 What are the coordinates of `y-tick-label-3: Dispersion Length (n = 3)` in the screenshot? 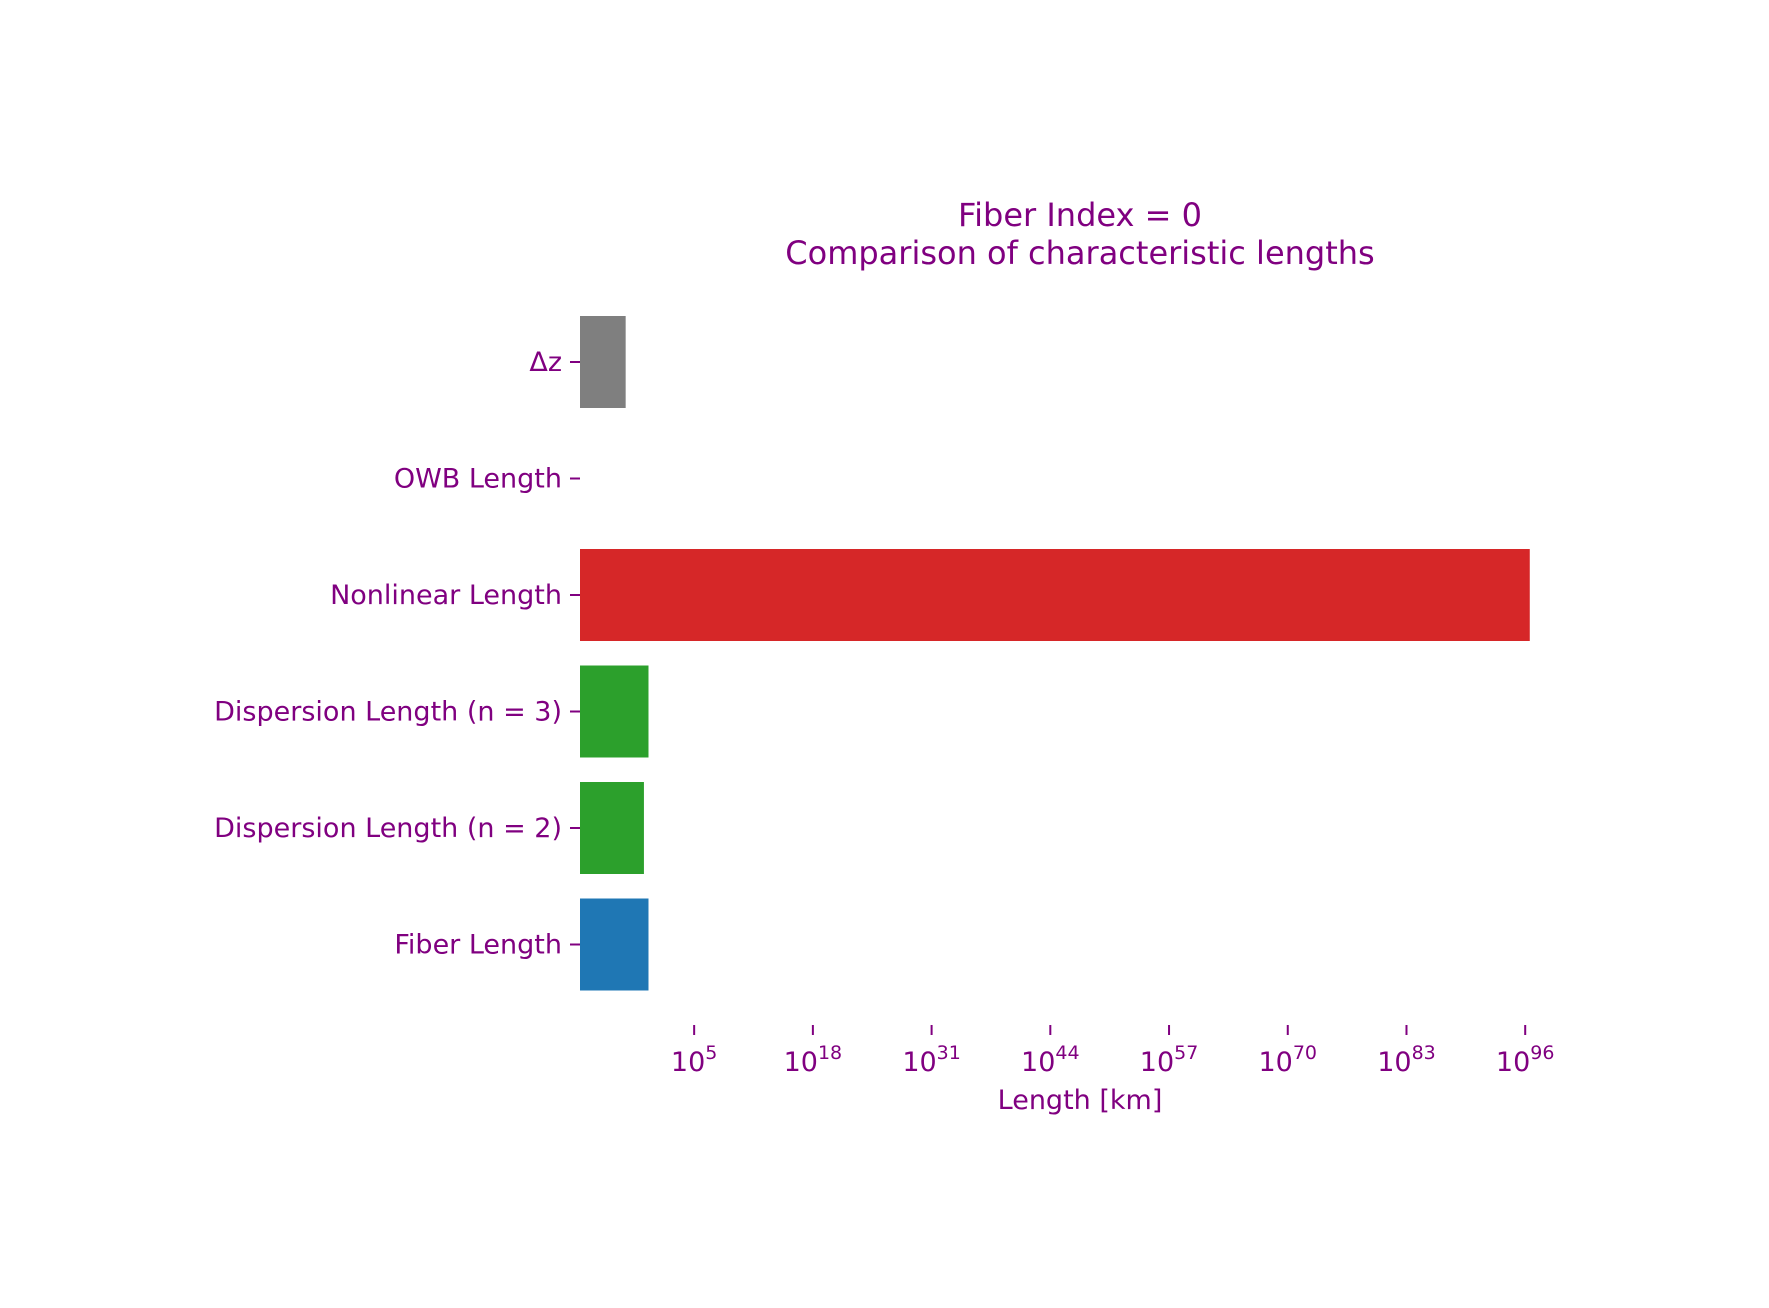 It's located at (388, 712).